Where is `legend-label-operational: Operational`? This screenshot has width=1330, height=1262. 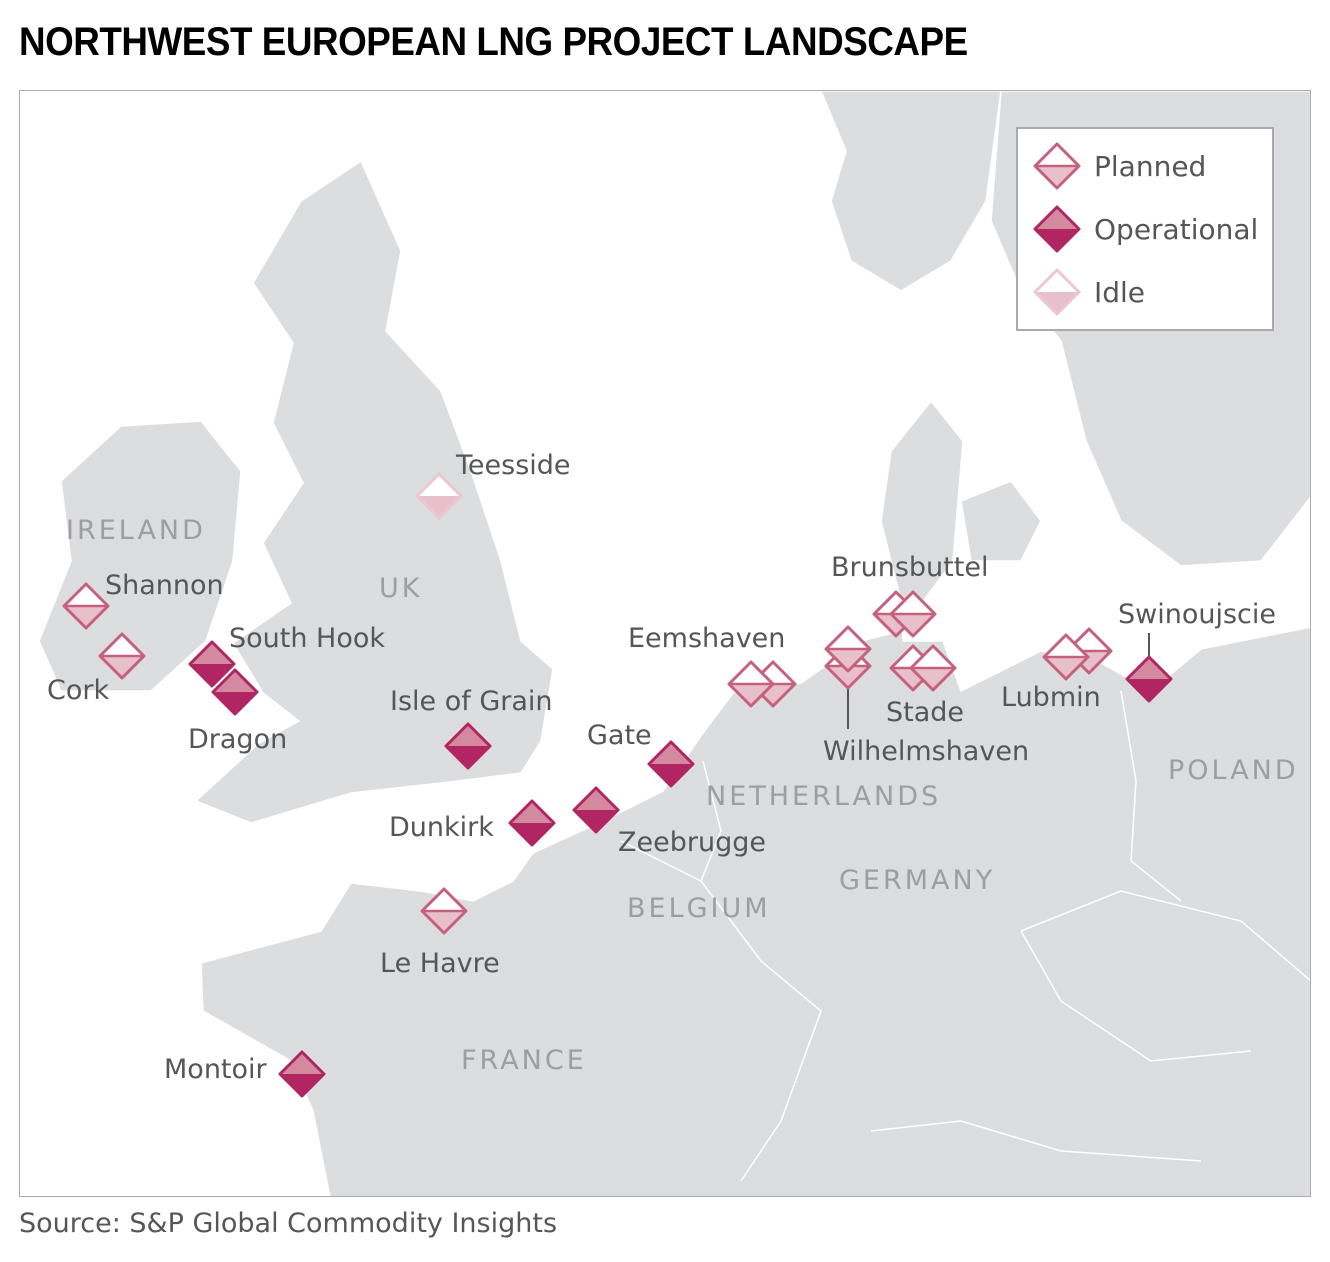 legend-label-operational: Operational is located at coordinates (1176, 229).